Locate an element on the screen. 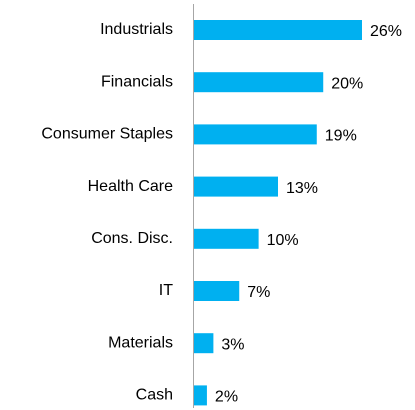  category-label: Consumer Staples is located at coordinates (107, 134).